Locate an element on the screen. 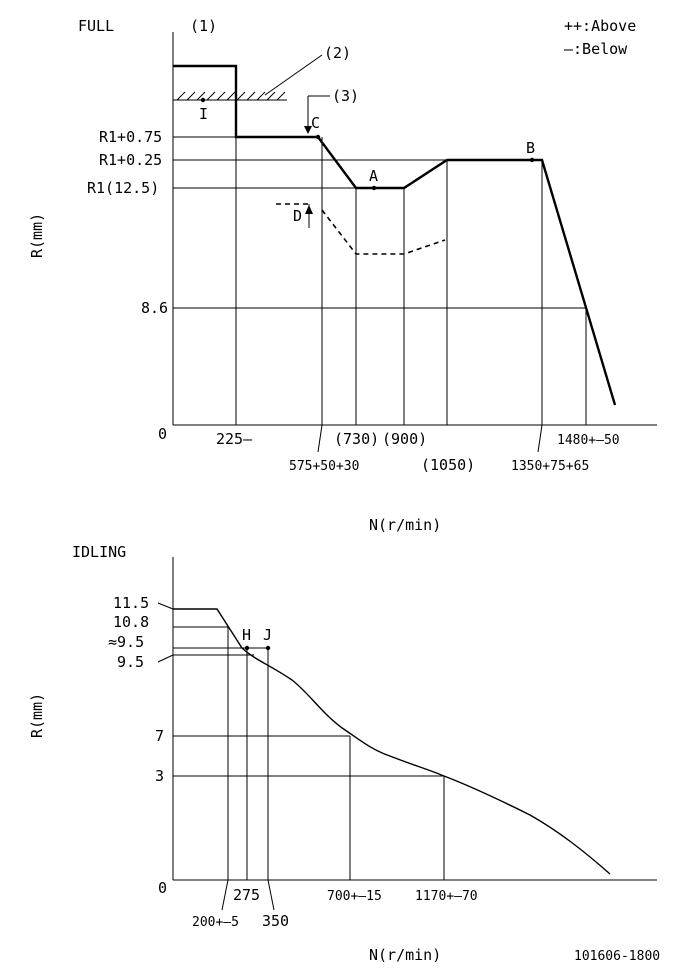 The height and width of the screenshot is (979, 685). tick-350-leader is located at coordinates (271, 895).